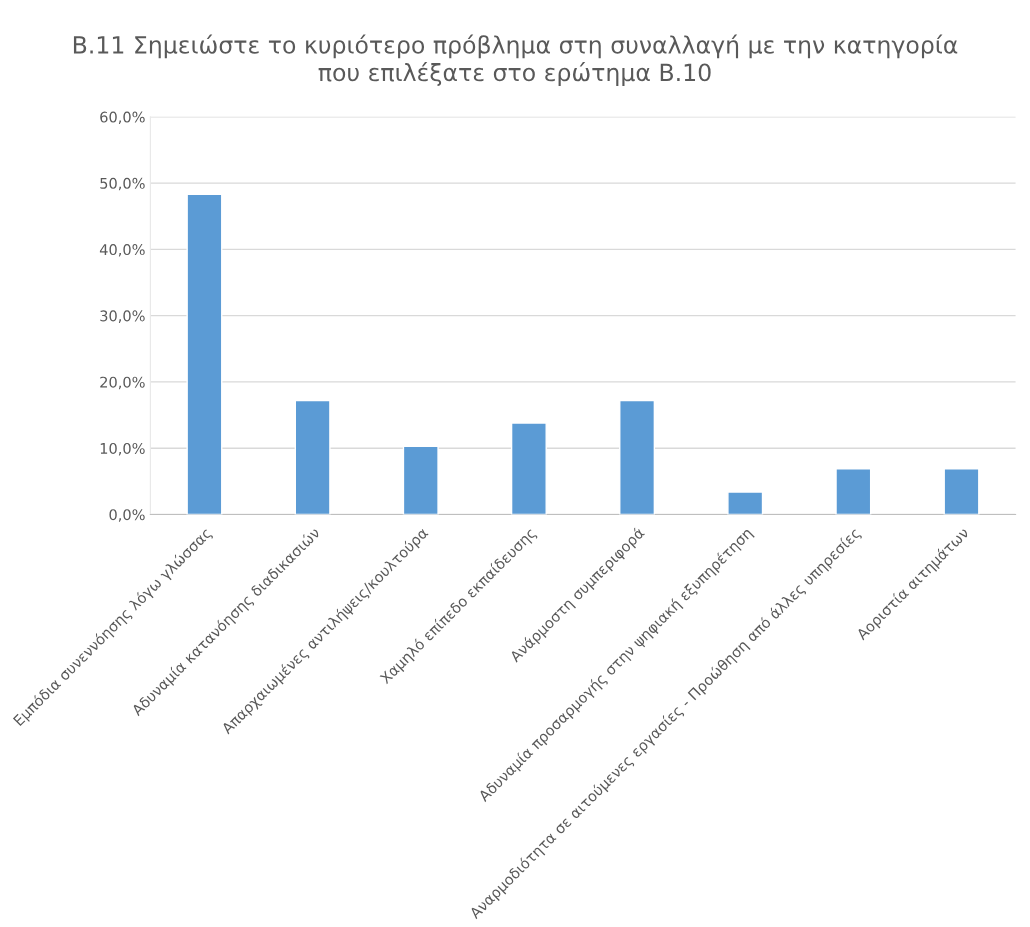 This screenshot has width=1030, height=927. I want to click on y-tick-label: 40,0%, so click(122, 250).